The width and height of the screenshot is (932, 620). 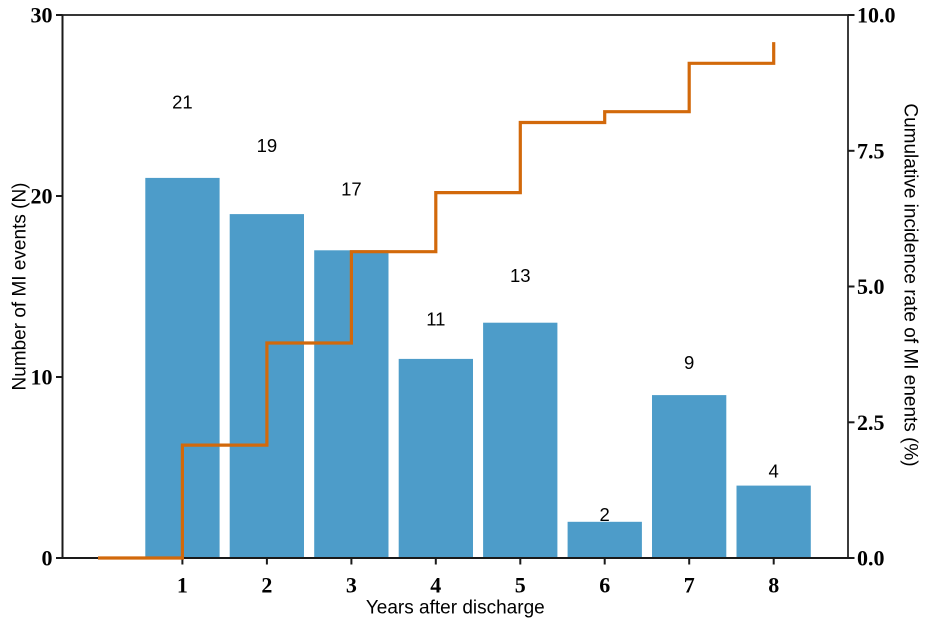 What do you see at coordinates (520, 275) in the screenshot?
I see `bar-label-year-5: 13` at bounding box center [520, 275].